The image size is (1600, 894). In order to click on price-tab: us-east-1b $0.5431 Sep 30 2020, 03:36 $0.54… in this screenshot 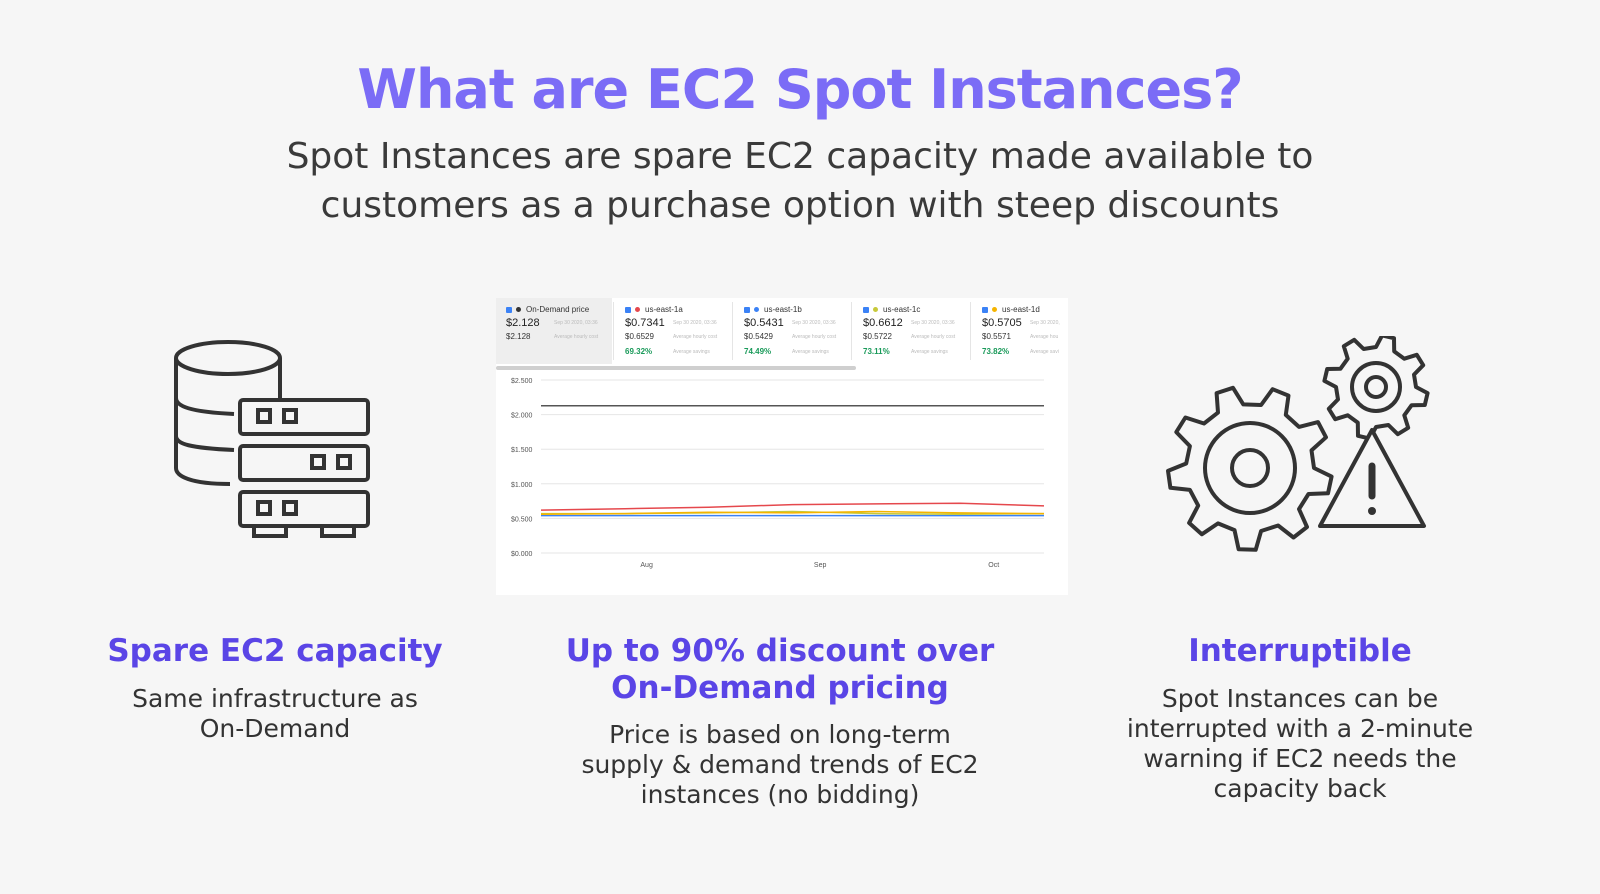, I will do `click(792, 331)`.